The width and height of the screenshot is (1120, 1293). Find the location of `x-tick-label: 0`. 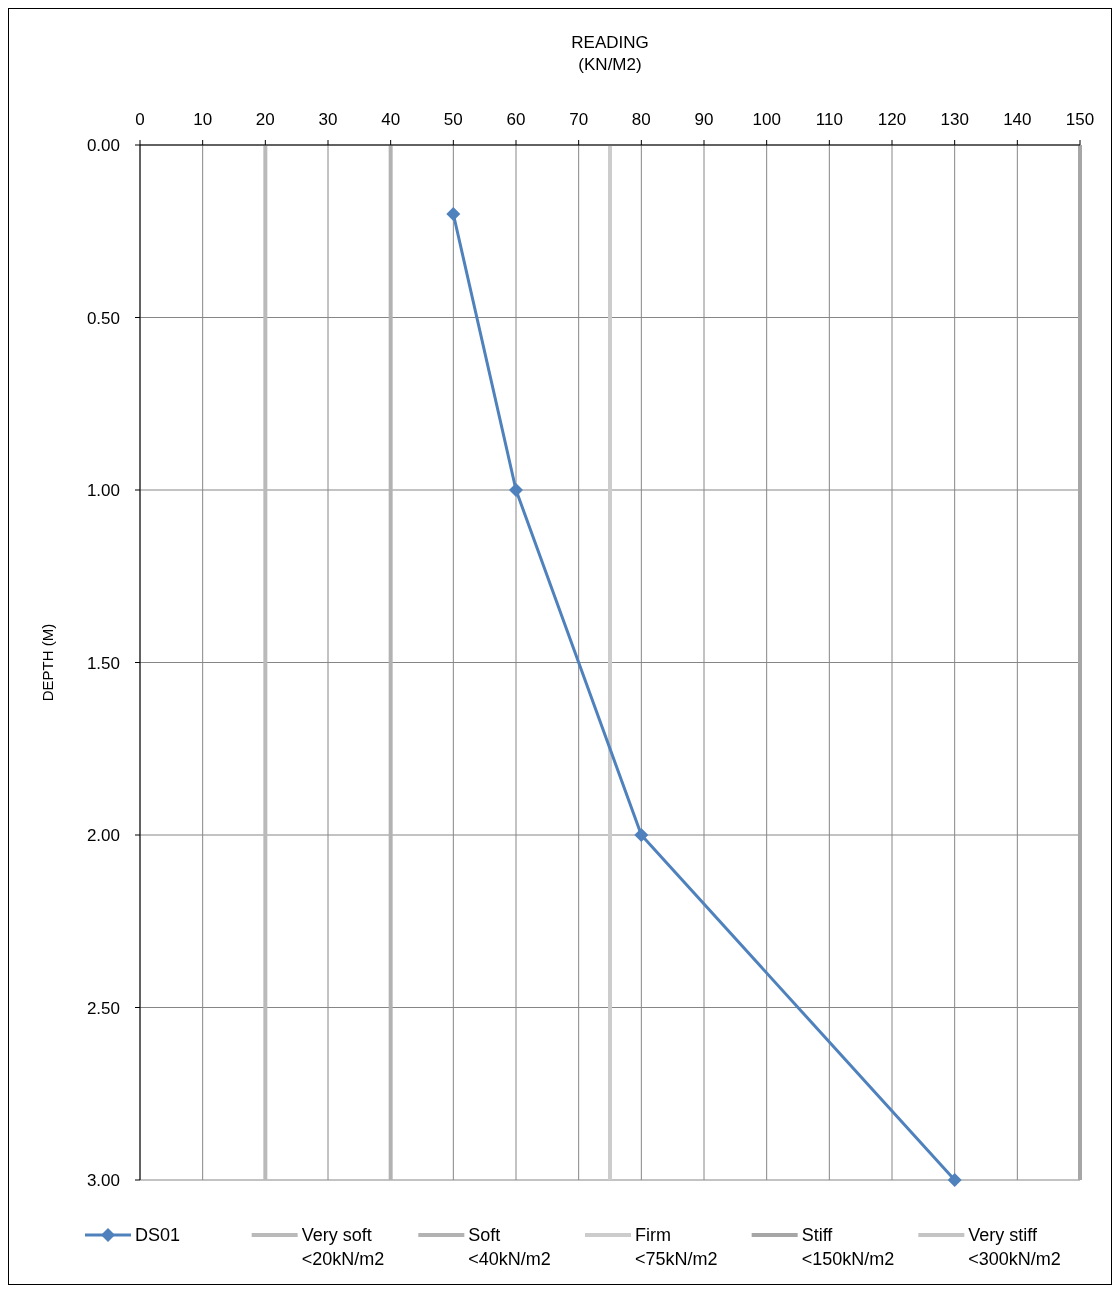

x-tick-label: 0 is located at coordinates (140, 119).